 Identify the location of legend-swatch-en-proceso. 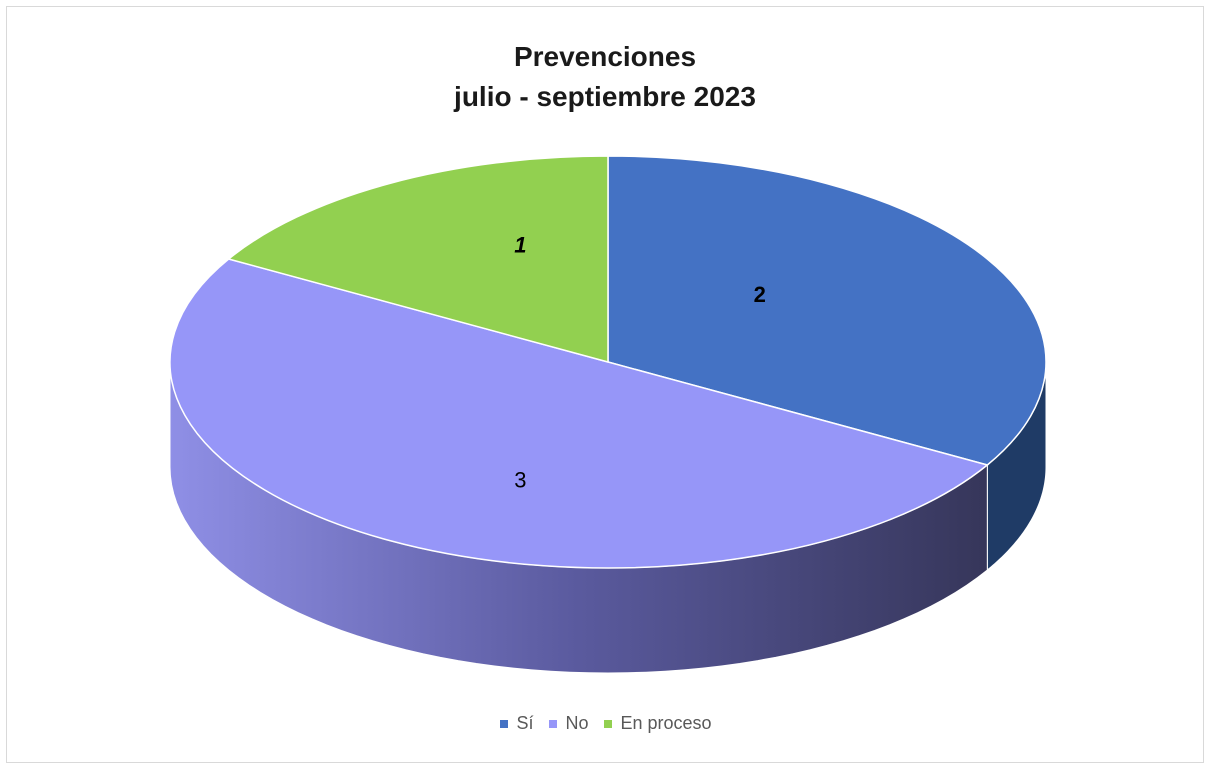
(608, 723).